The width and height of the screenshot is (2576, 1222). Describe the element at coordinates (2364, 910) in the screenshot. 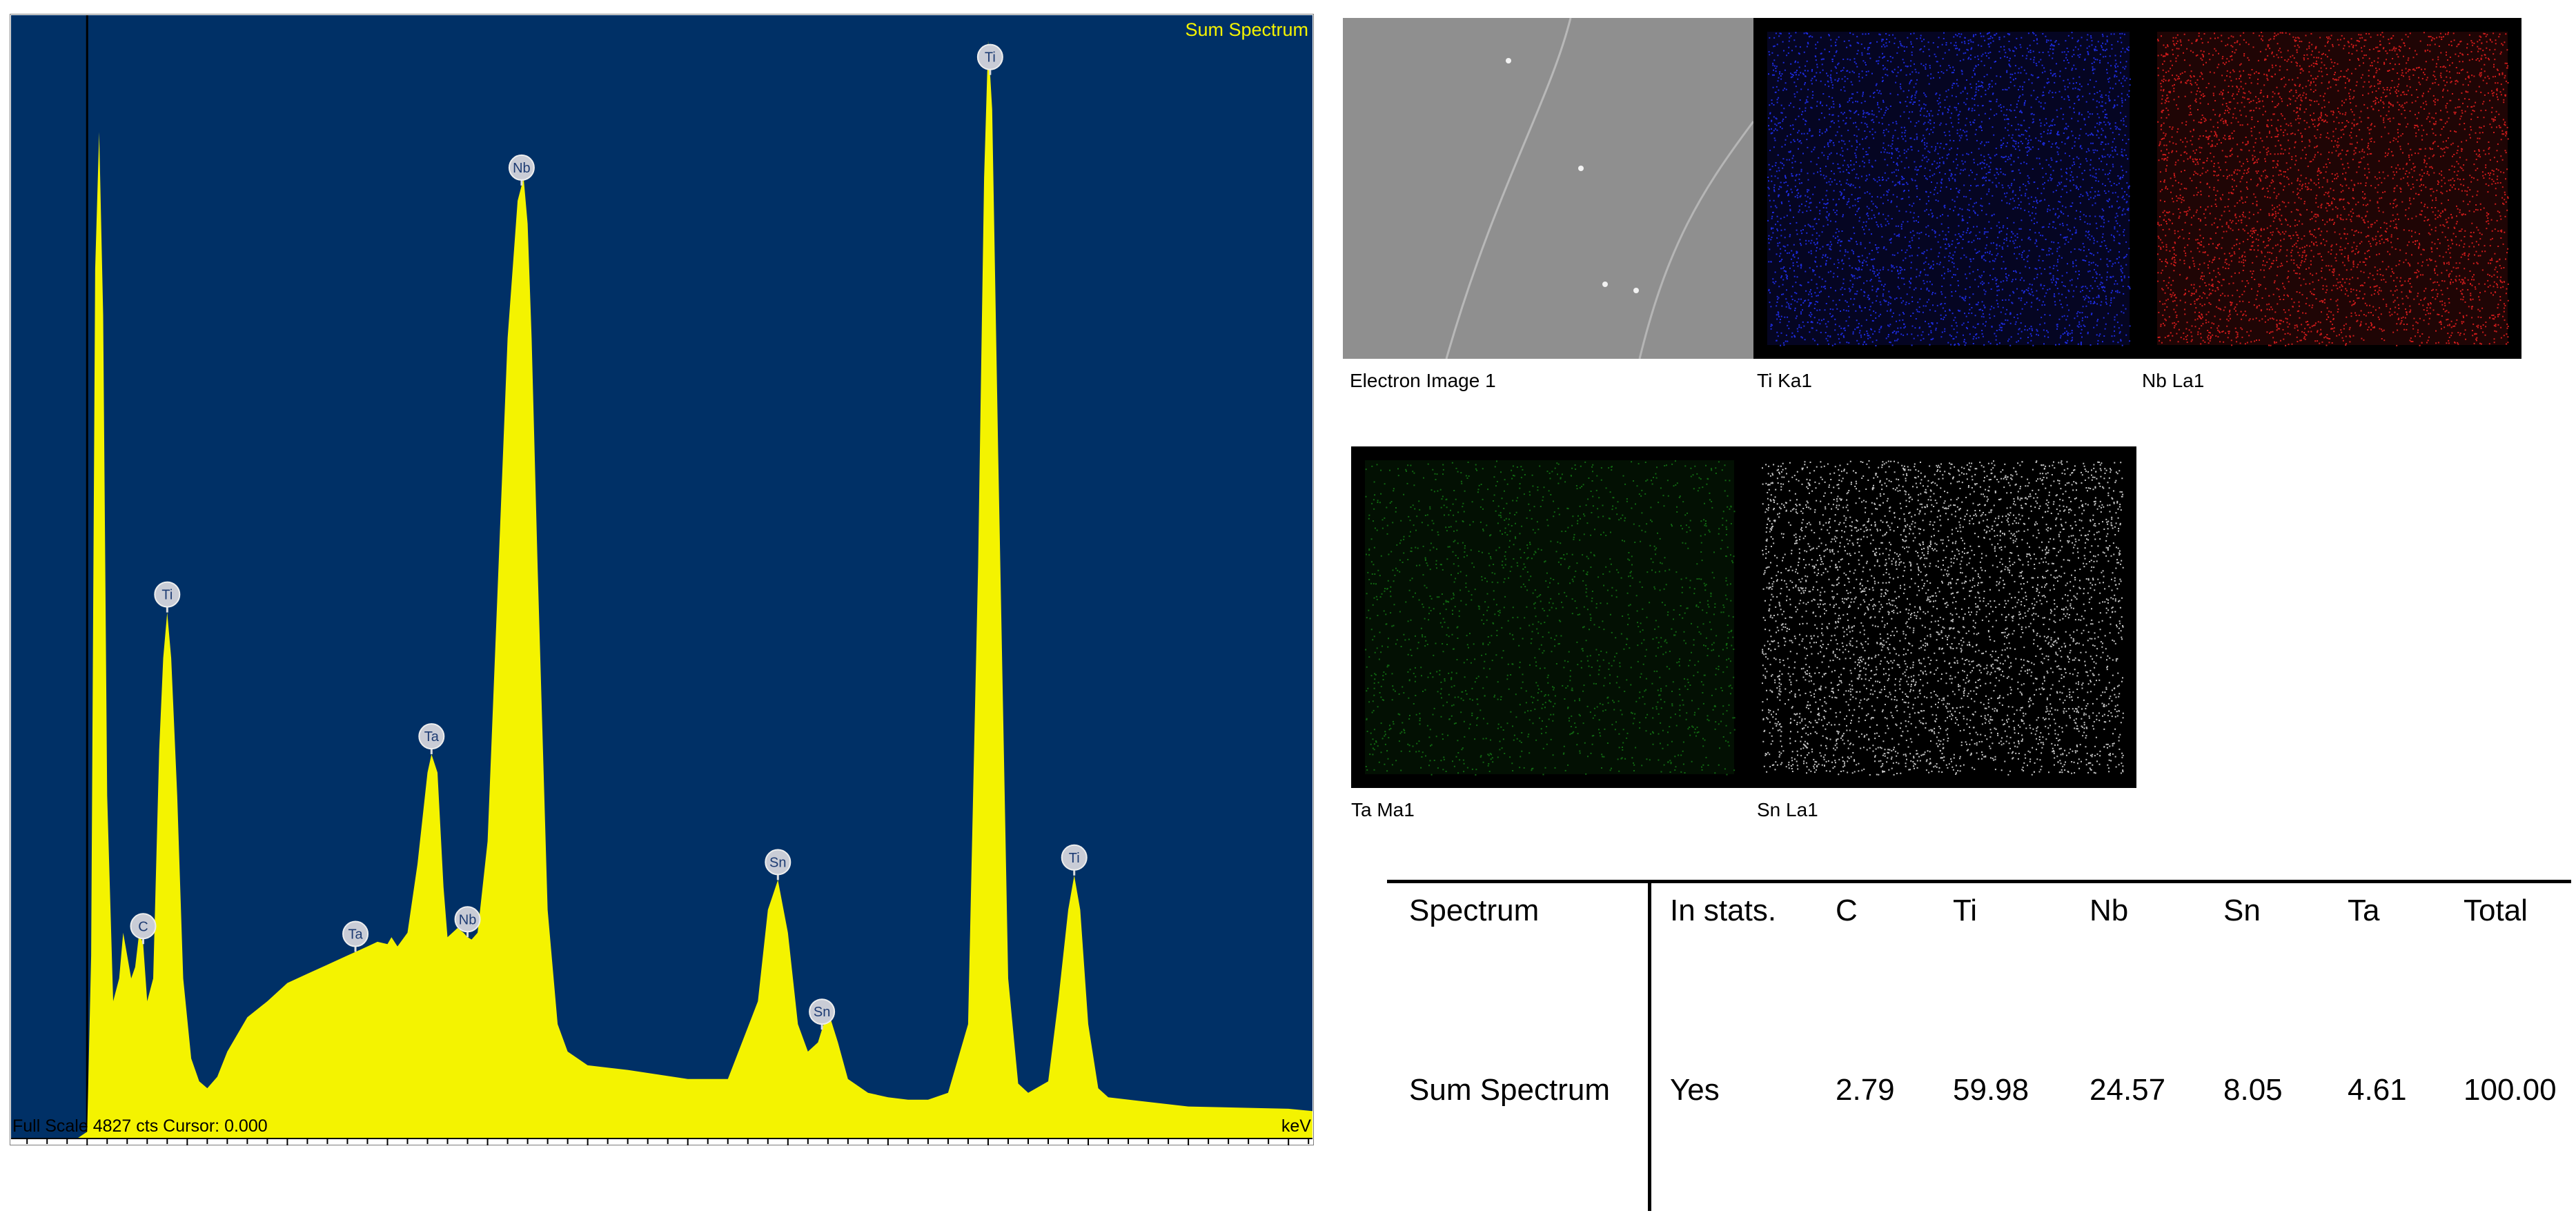

I see `header-ta: Ta` at that location.